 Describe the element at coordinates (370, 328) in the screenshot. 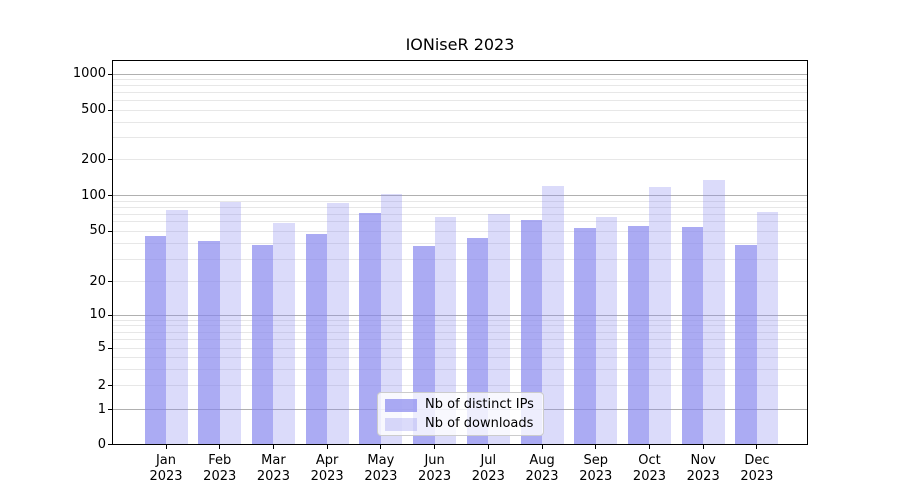

I see `bar-may-ips` at that location.